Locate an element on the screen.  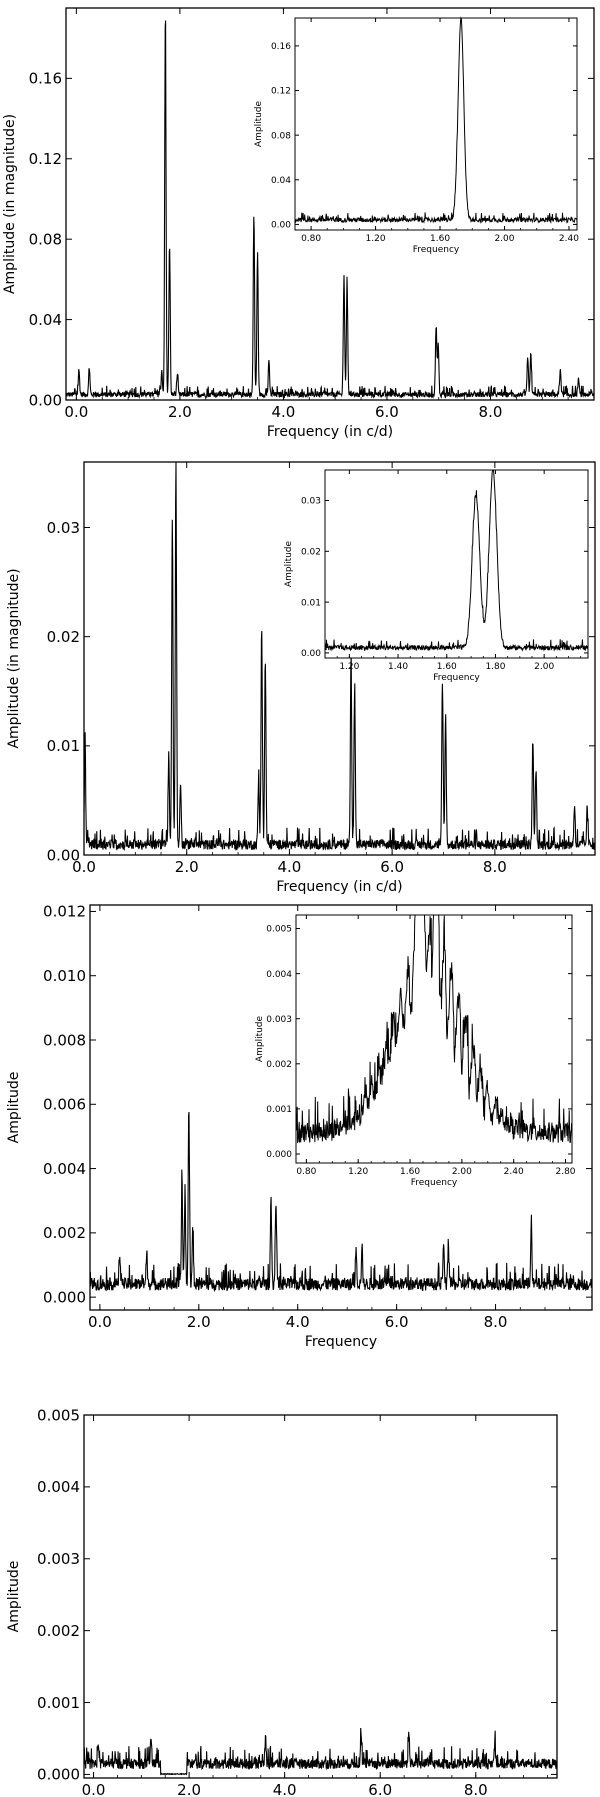
panel3-x-tick-label: 2.0 is located at coordinates (199, 1322).